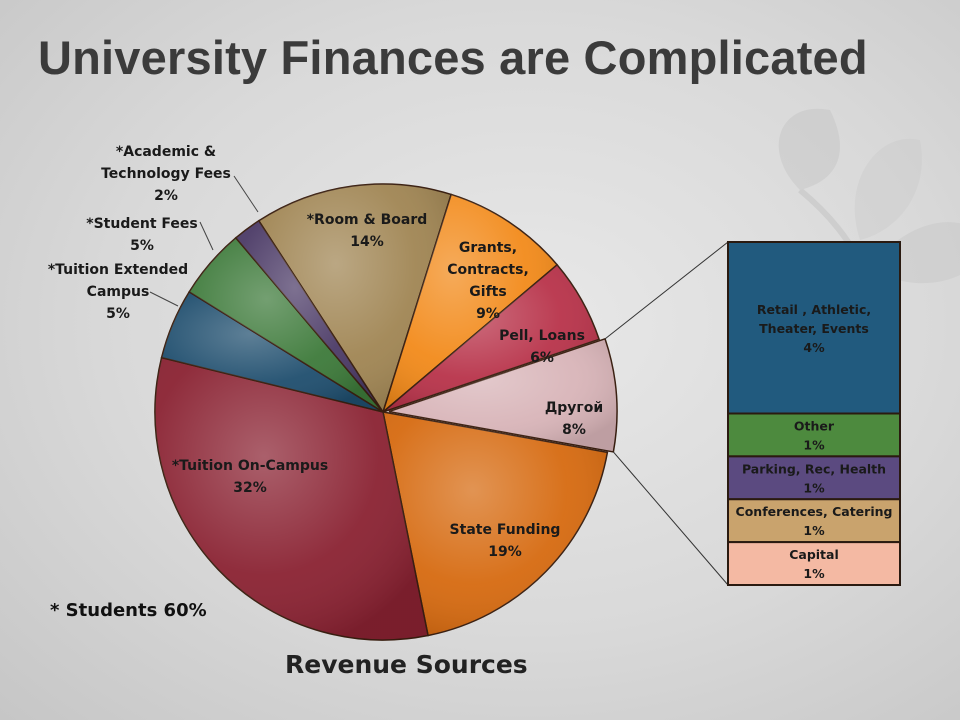 The image size is (960, 720). Describe the element at coordinates (166, 174) in the screenshot. I see `pie-label-8: *Academic & Technology Fees 2%` at that location.